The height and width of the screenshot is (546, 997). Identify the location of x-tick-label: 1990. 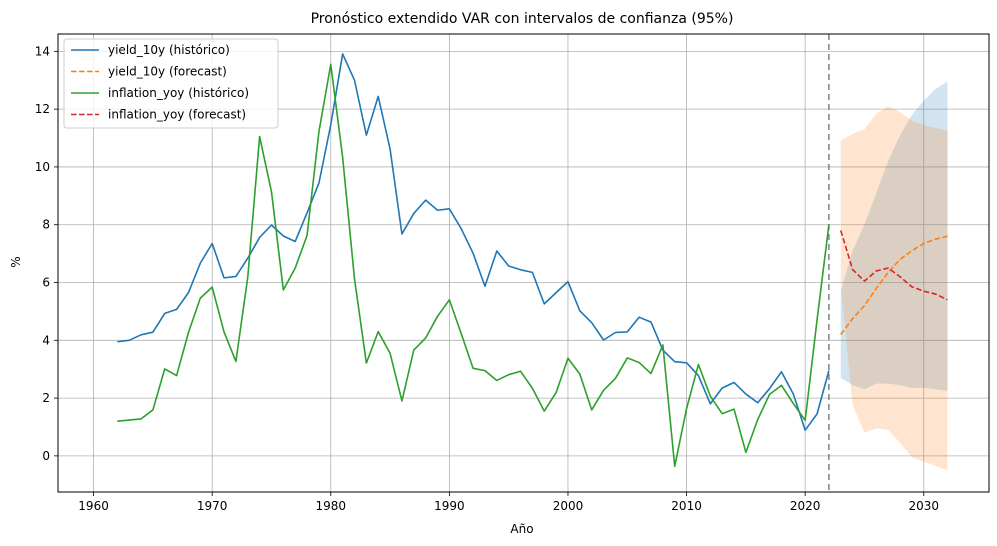
(449, 506).